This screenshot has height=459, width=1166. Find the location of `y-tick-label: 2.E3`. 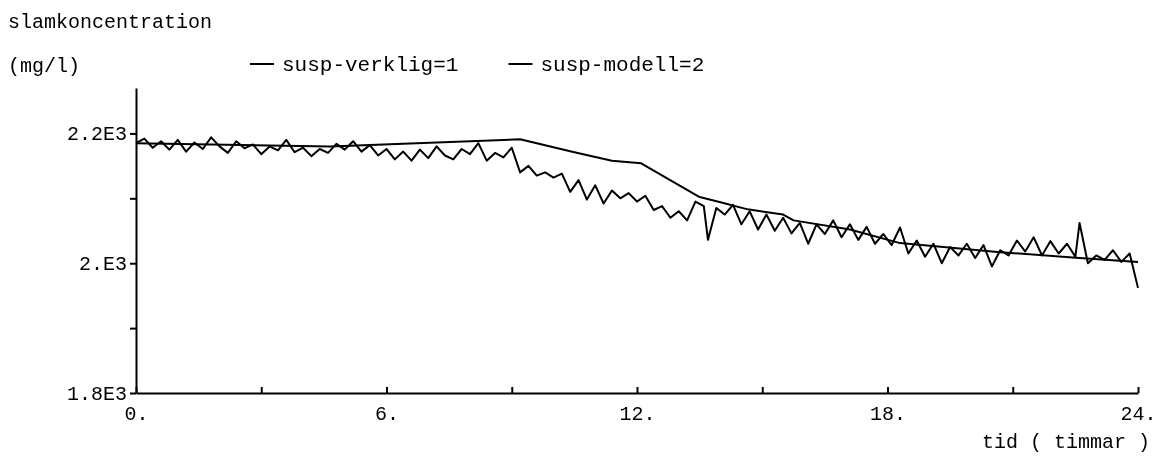

y-tick-label: 2.E3 is located at coordinates (102, 265).